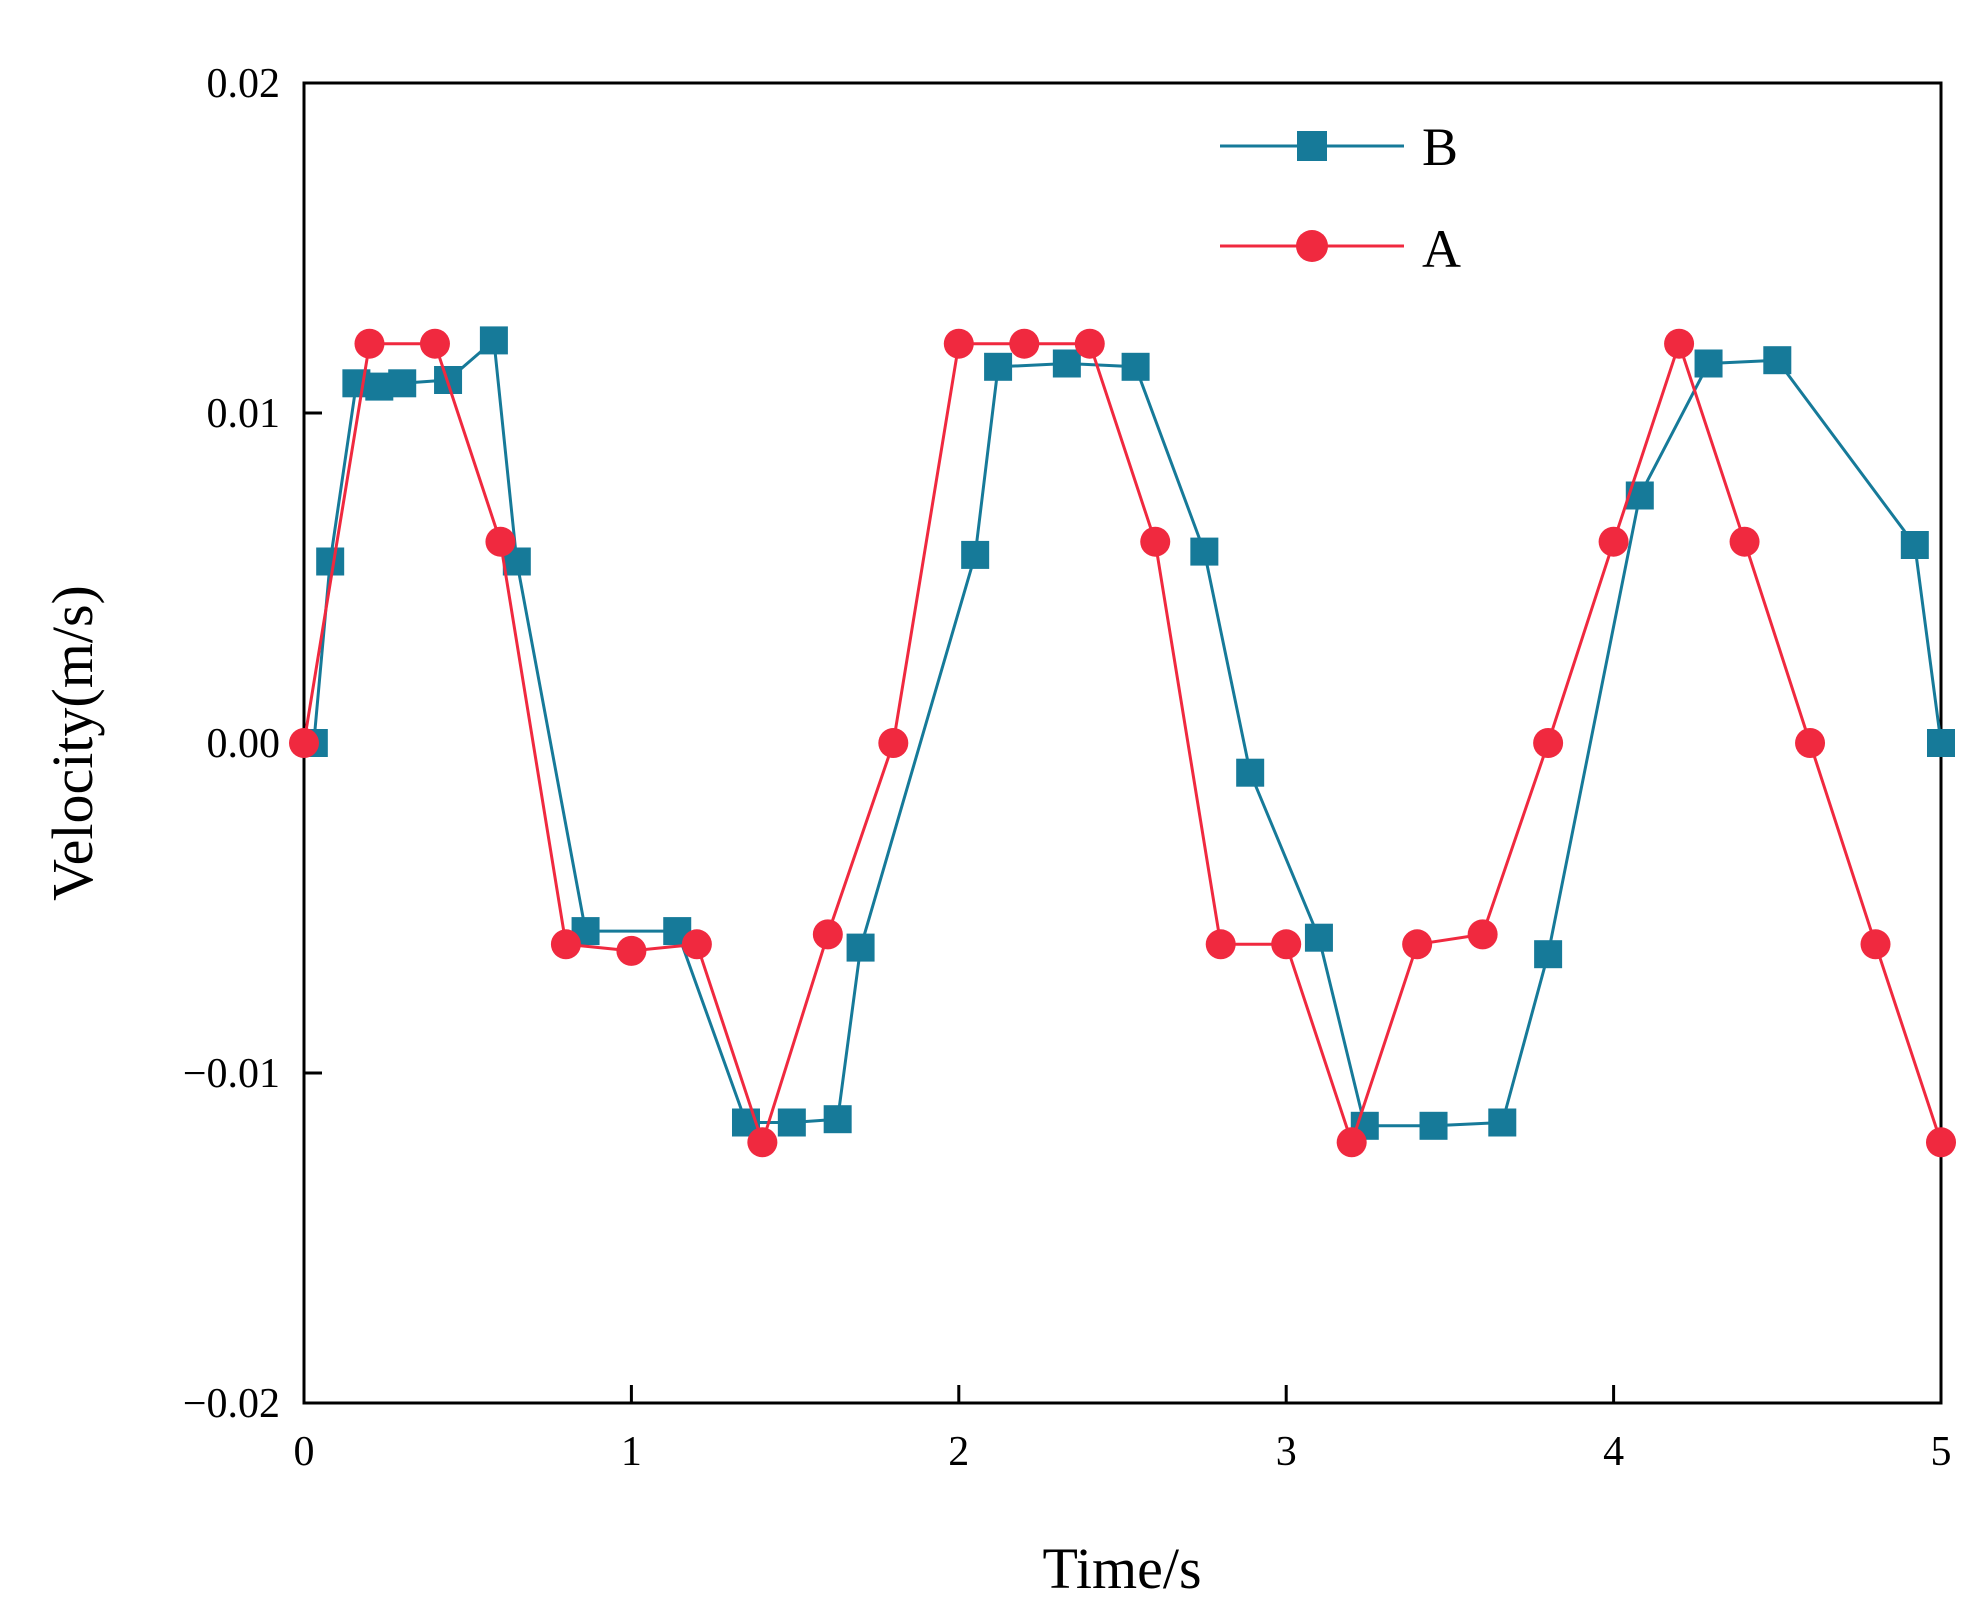  What do you see at coordinates (1440, 147) in the screenshot?
I see `legend-label-b: B` at bounding box center [1440, 147].